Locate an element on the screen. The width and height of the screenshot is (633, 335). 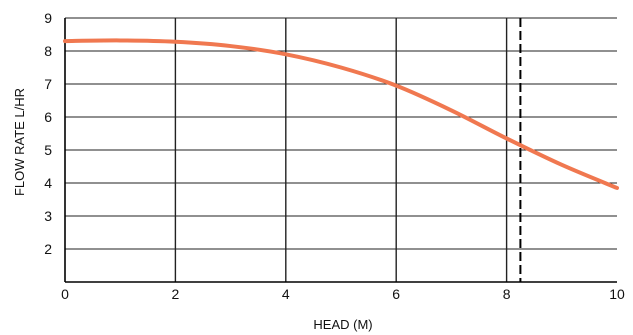
y-tick-labels: 2 3 4 5 6 7 8 9 is located at coordinates (48, 133).